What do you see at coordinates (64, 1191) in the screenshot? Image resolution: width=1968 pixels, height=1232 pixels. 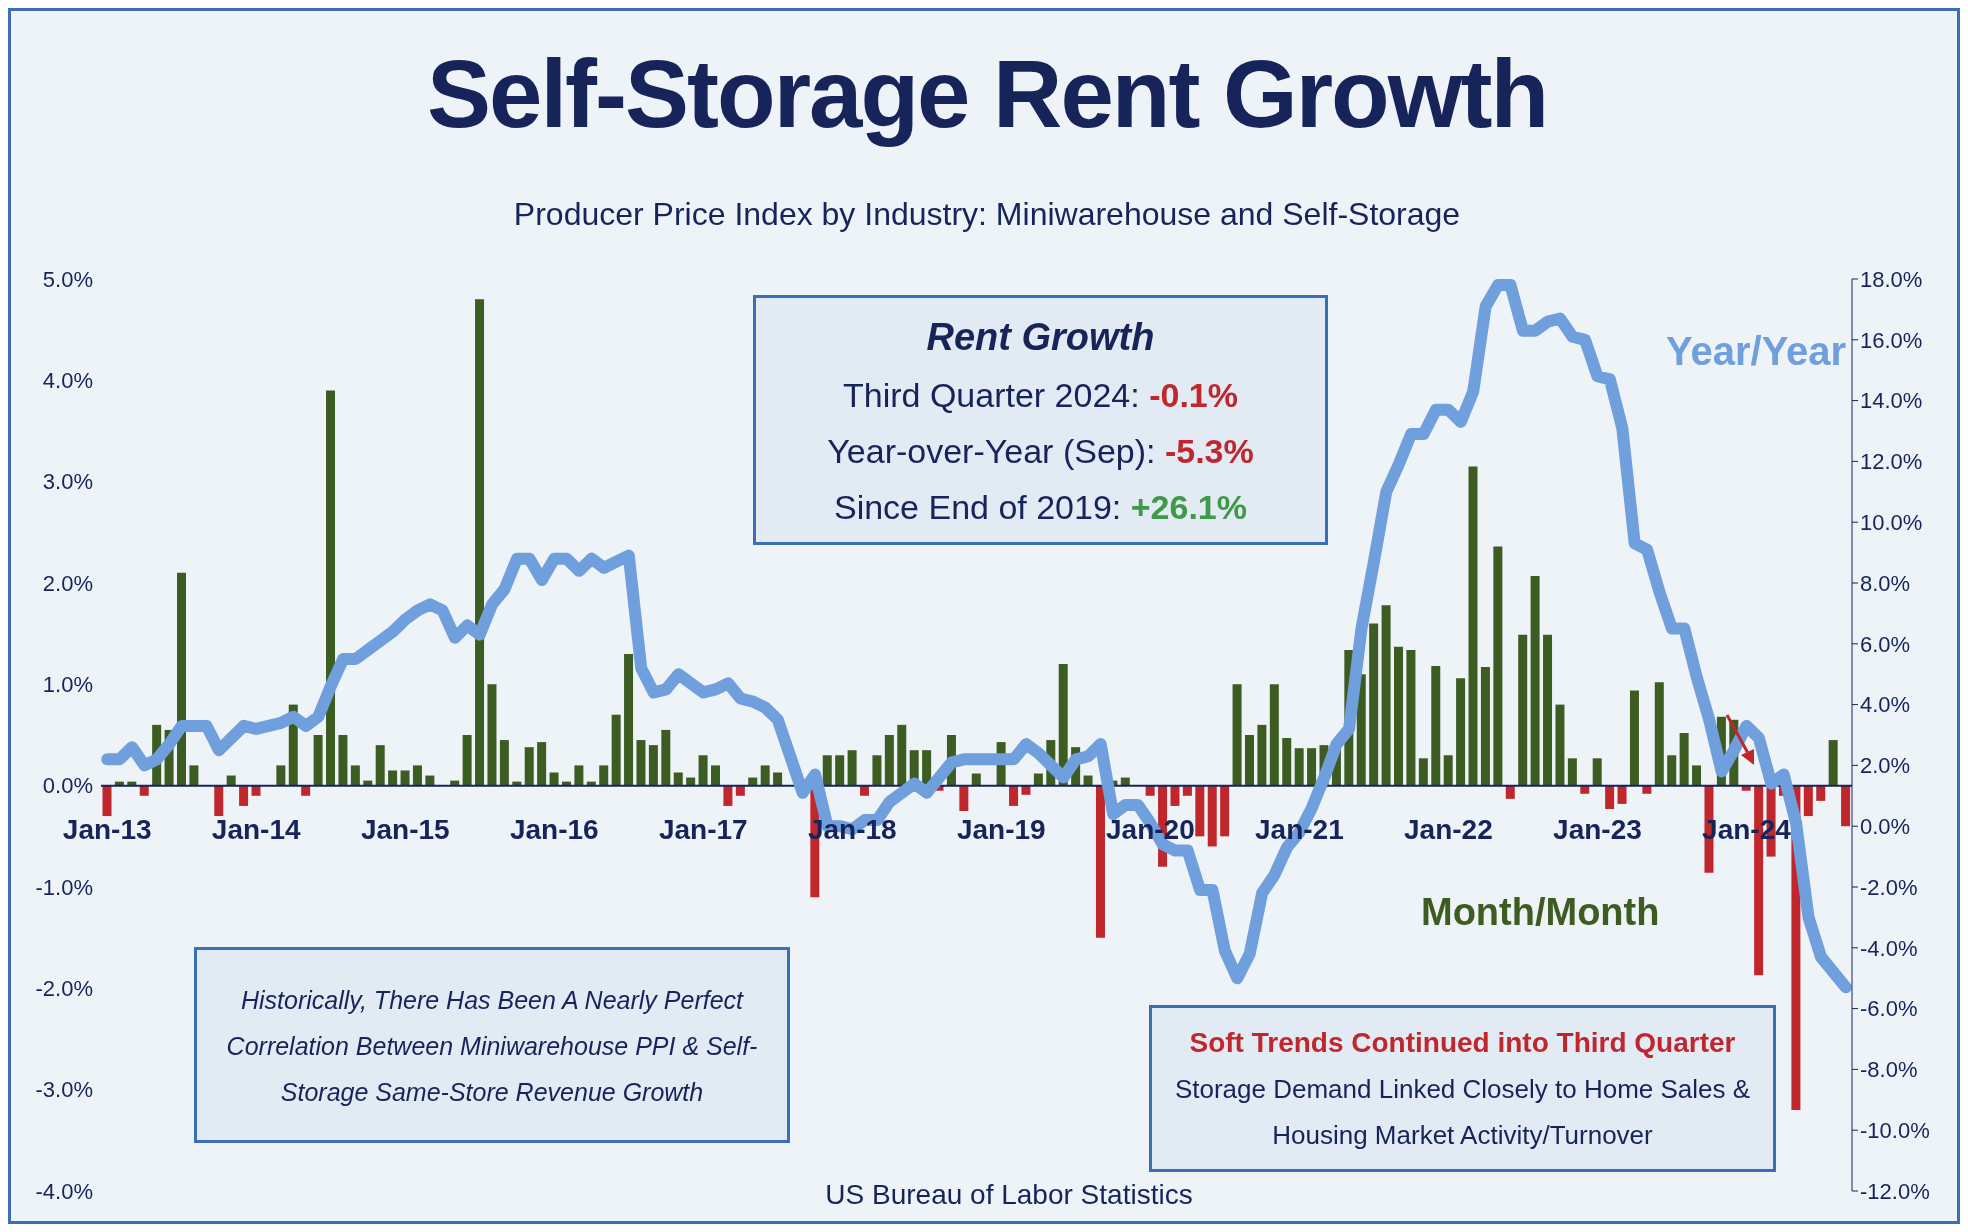 I see `y-tick-label: -4.0%` at bounding box center [64, 1191].